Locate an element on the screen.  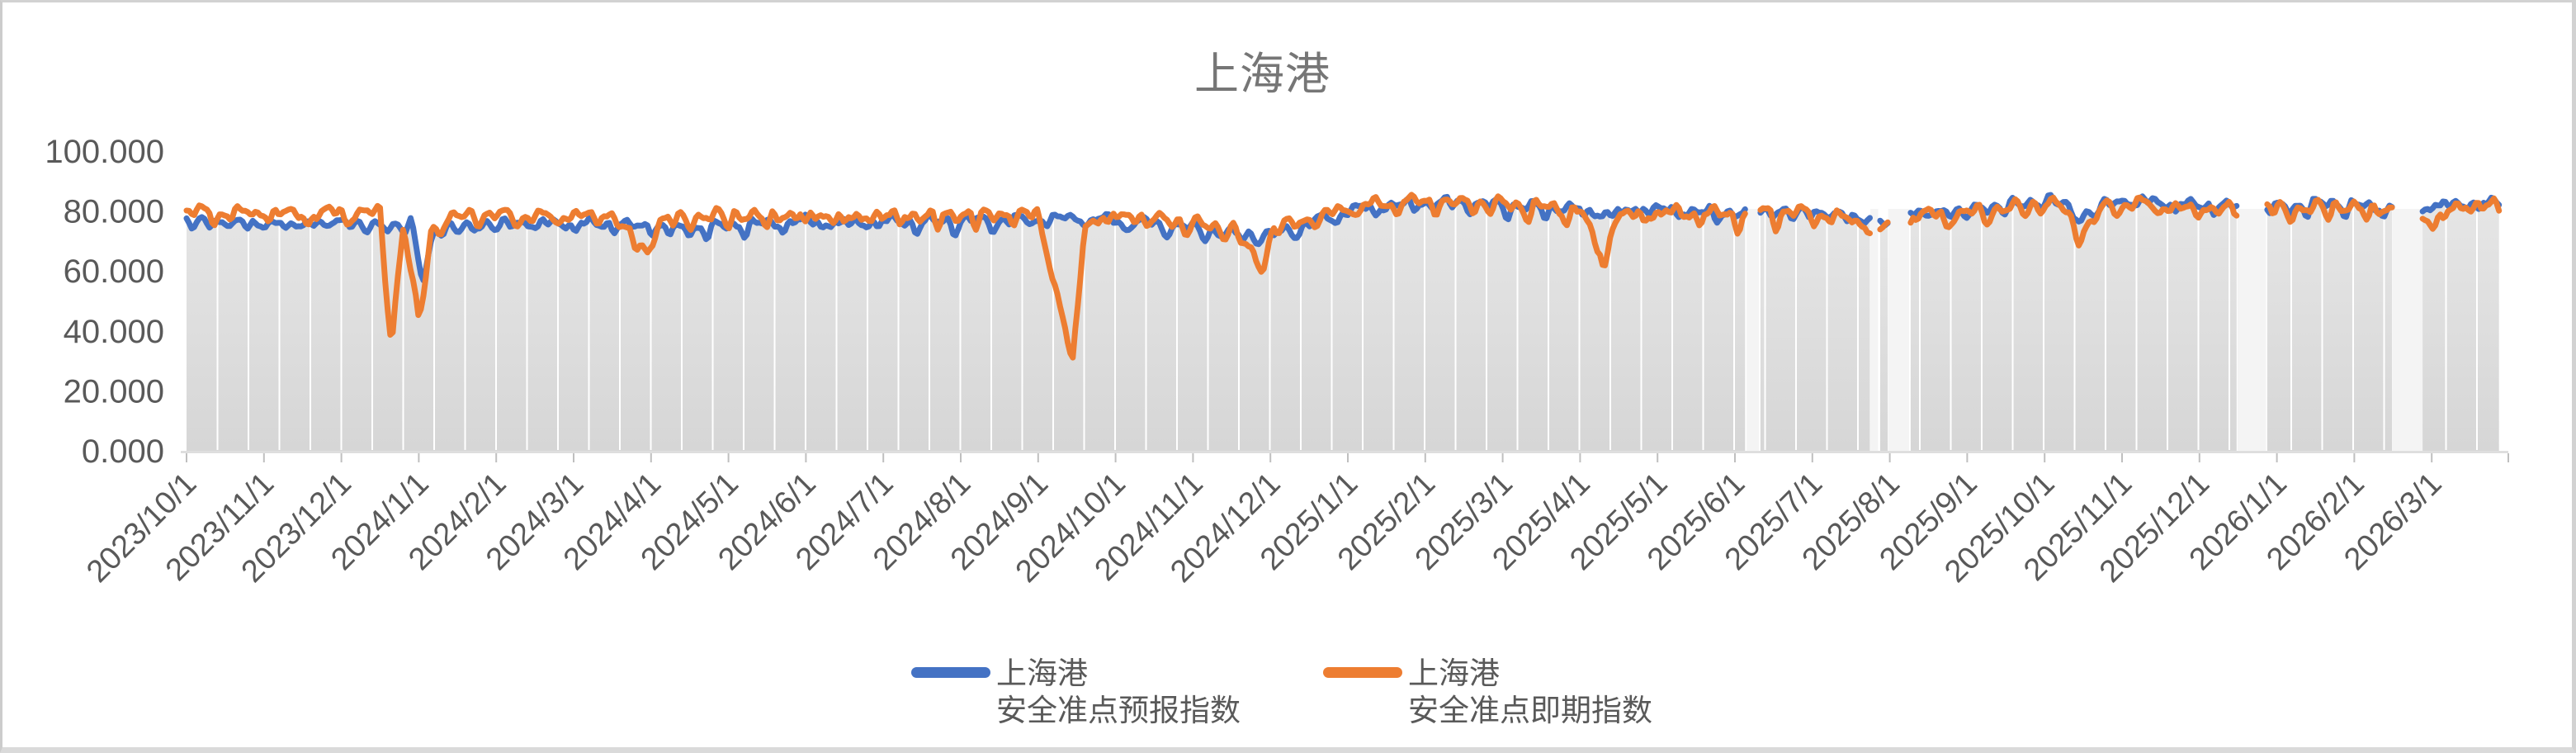
legend-label-spot-line2: 安全准点即期指数 is located at coordinates (1530, 711).